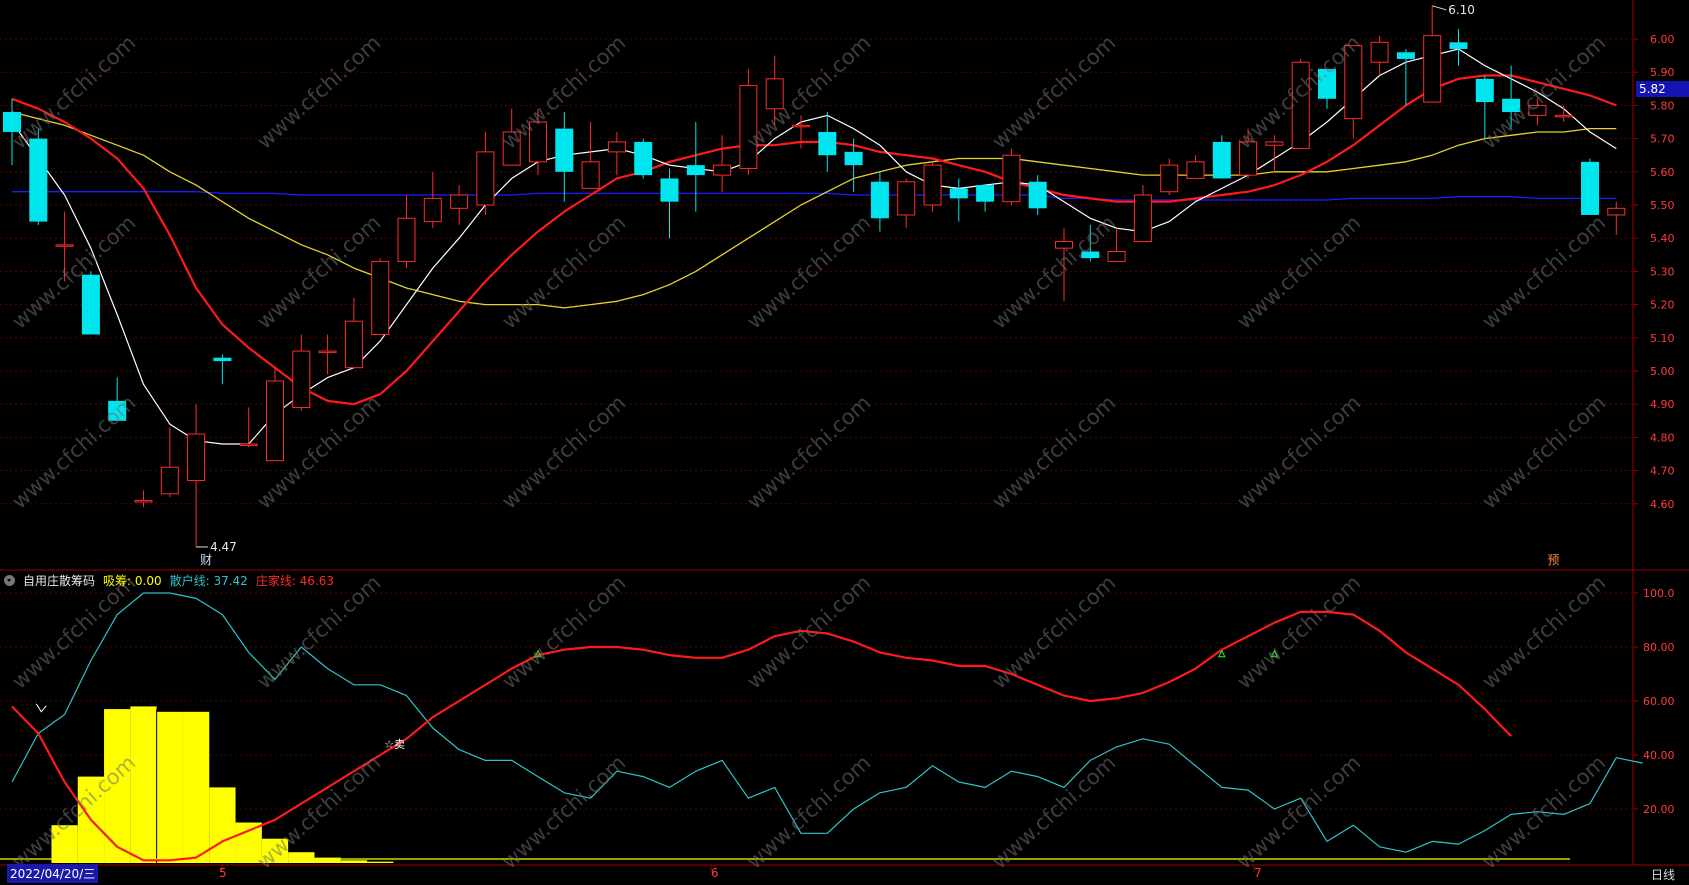 The height and width of the screenshot is (885, 1689). What do you see at coordinates (715, 873) in the screenshot?
I see `month-label-6: 6` at bounding box center [715, 873].